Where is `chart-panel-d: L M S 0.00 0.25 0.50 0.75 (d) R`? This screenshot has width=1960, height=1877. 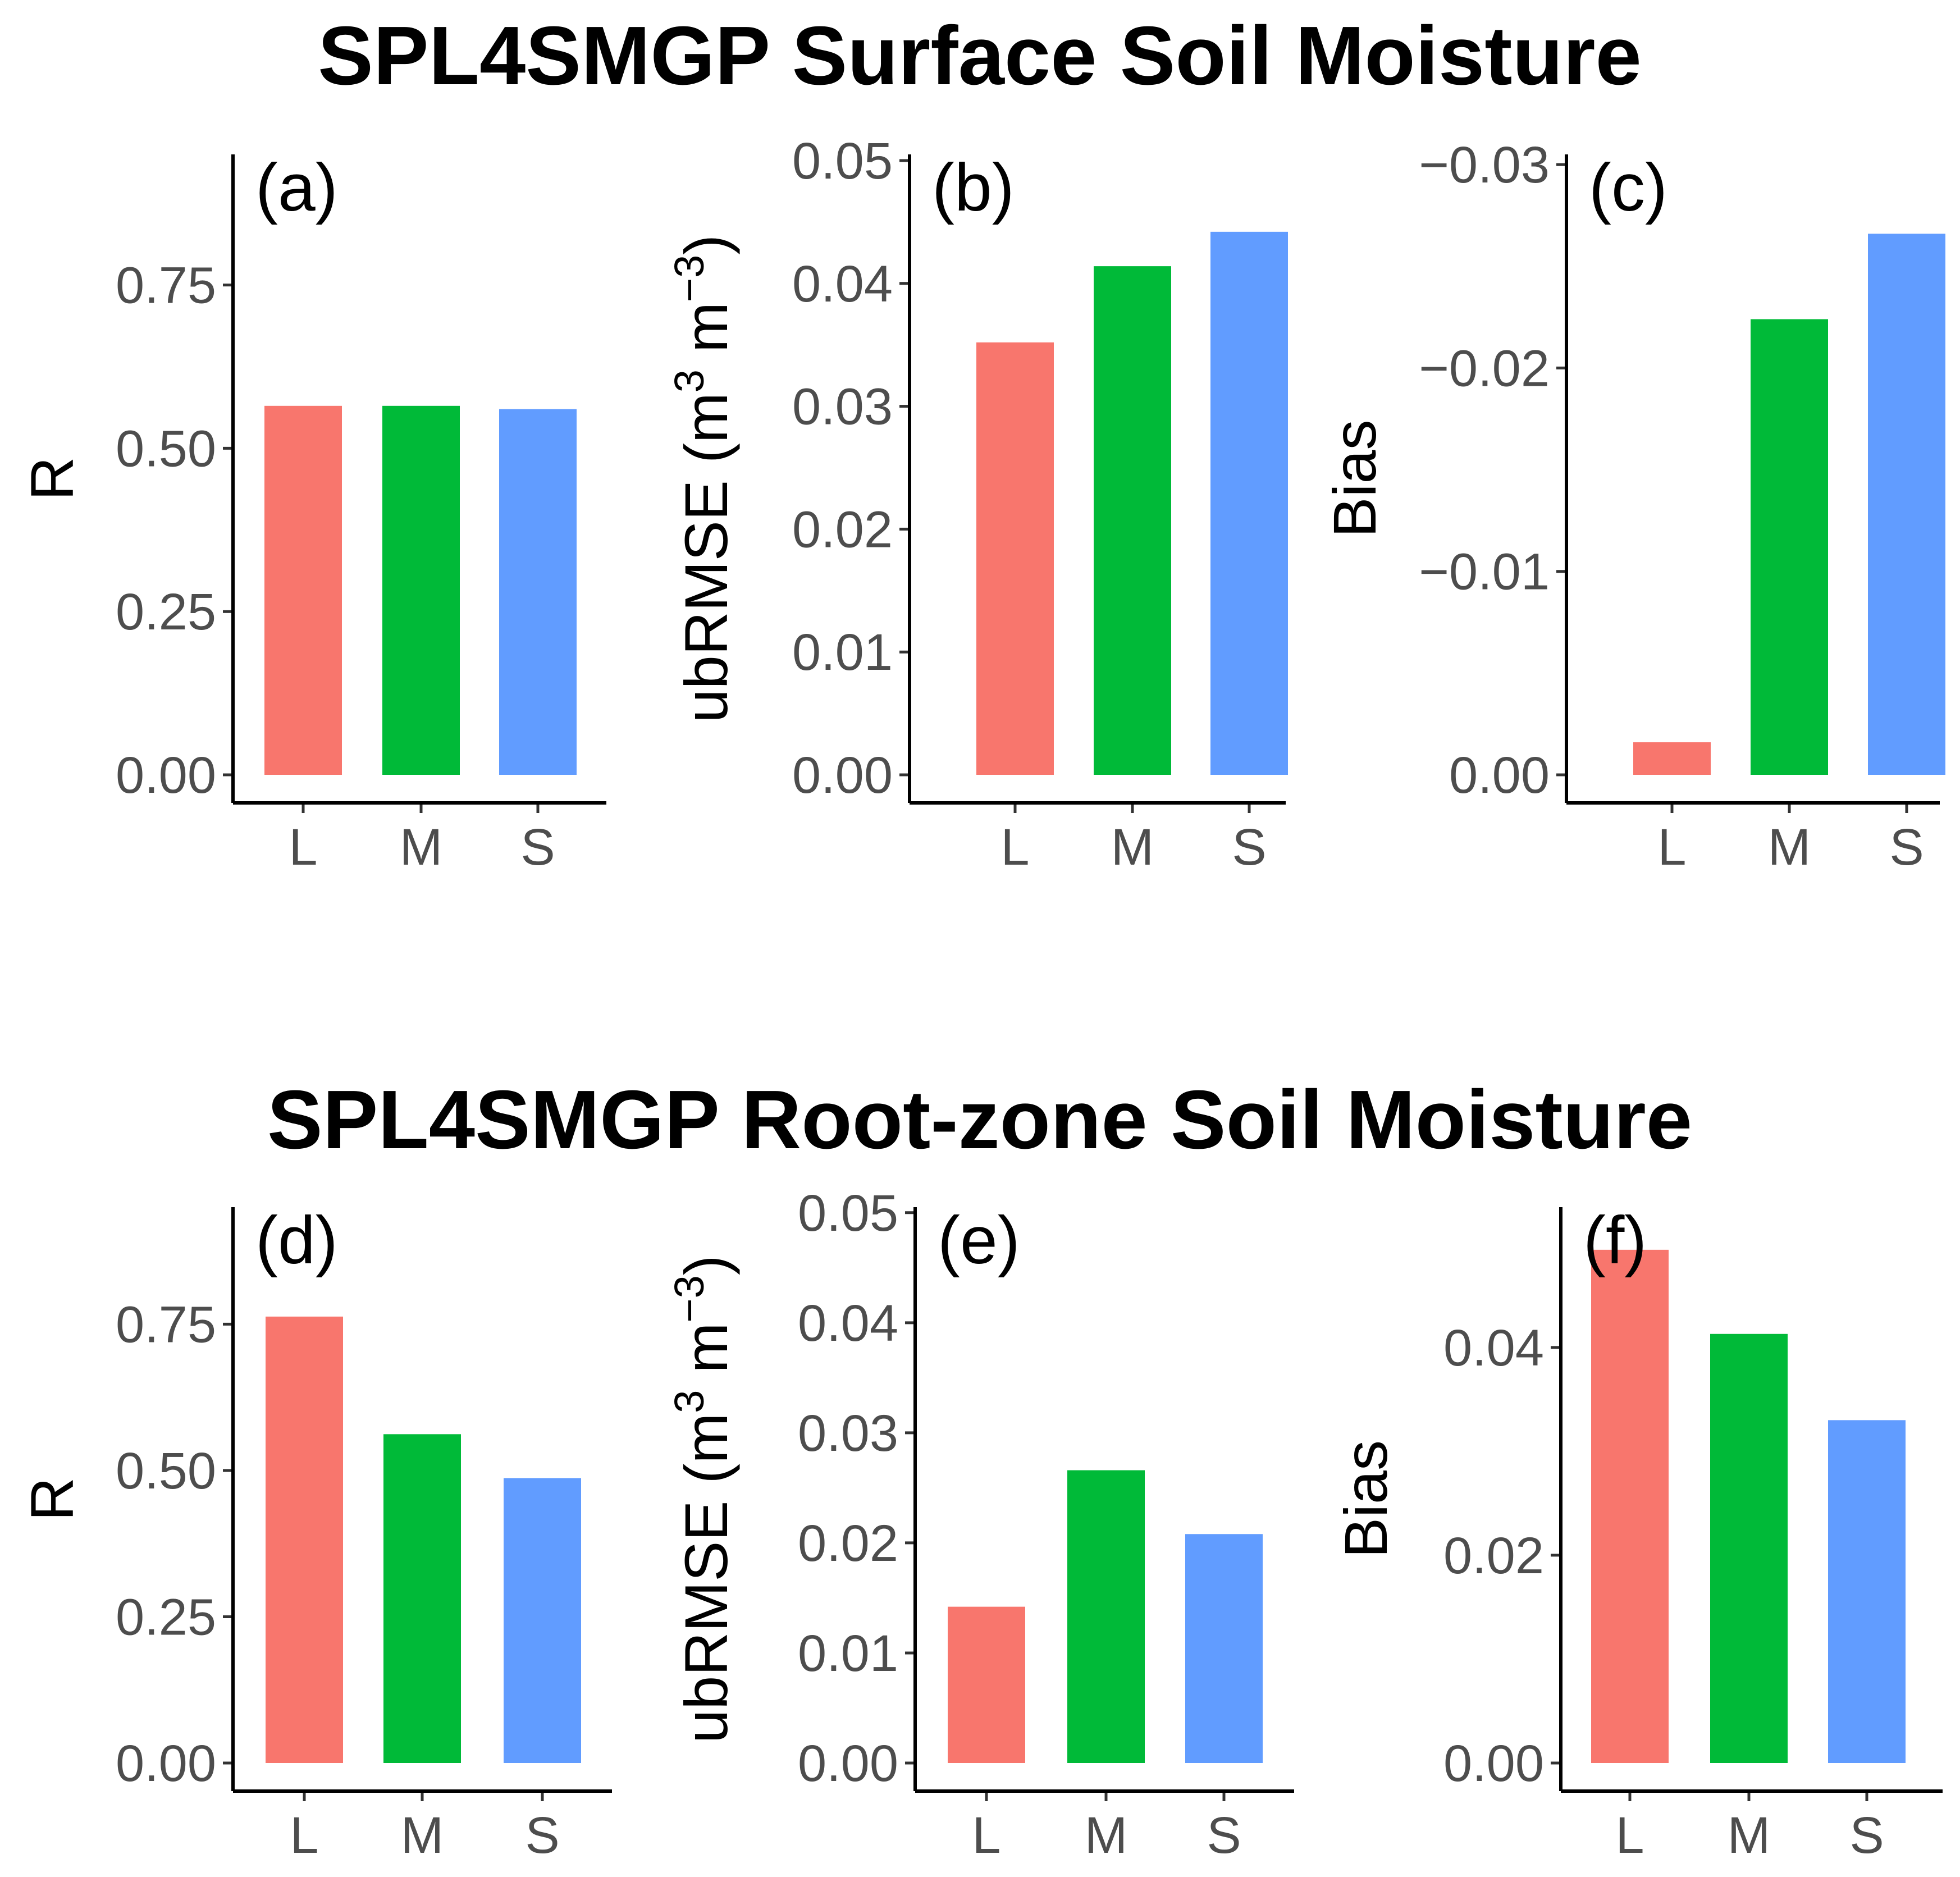 chart-panel-d: L M S 0.00 0.25 0.50 0.75 (d) R is located at coordinates (315, 1534).